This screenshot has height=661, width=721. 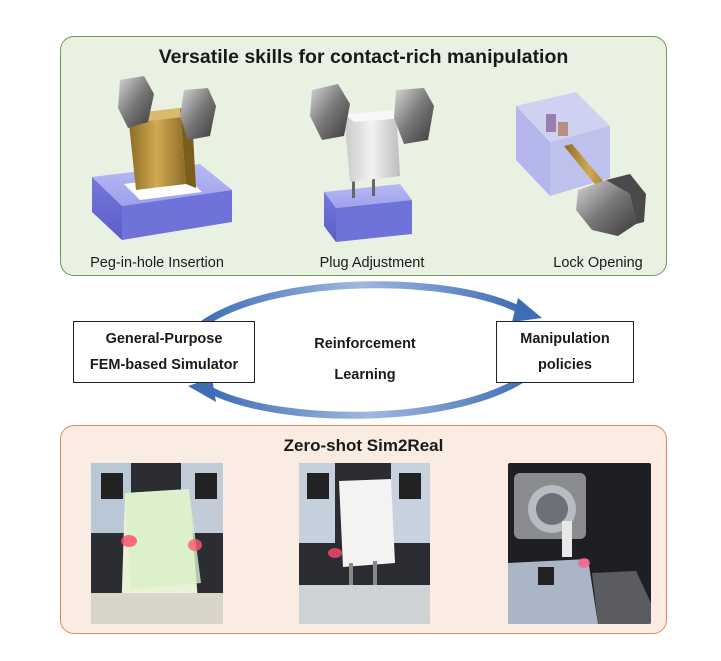 What do you see at coordinates (581, 168) in the screenshot?
I see `lock-opening-illustration` at bounding box center [581, 168].